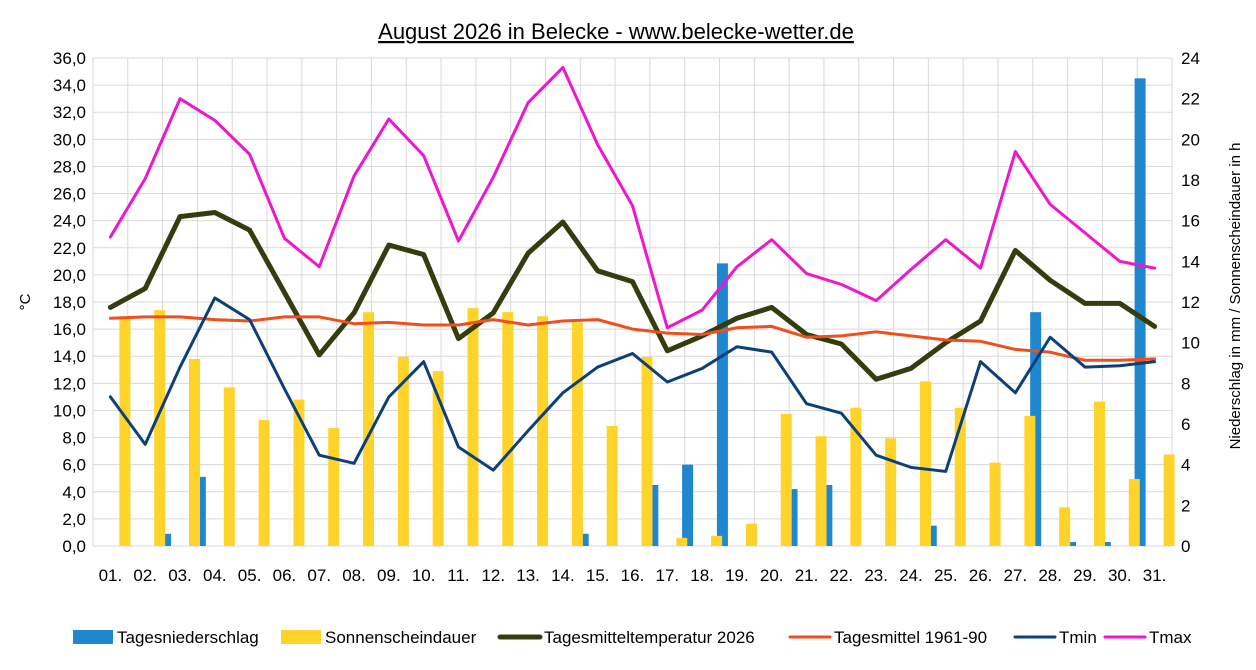  What do you see at coordinates (69, 248) in the screenshot?
I see `y-tick-label: 22,0` at bounding box center [69, 248].